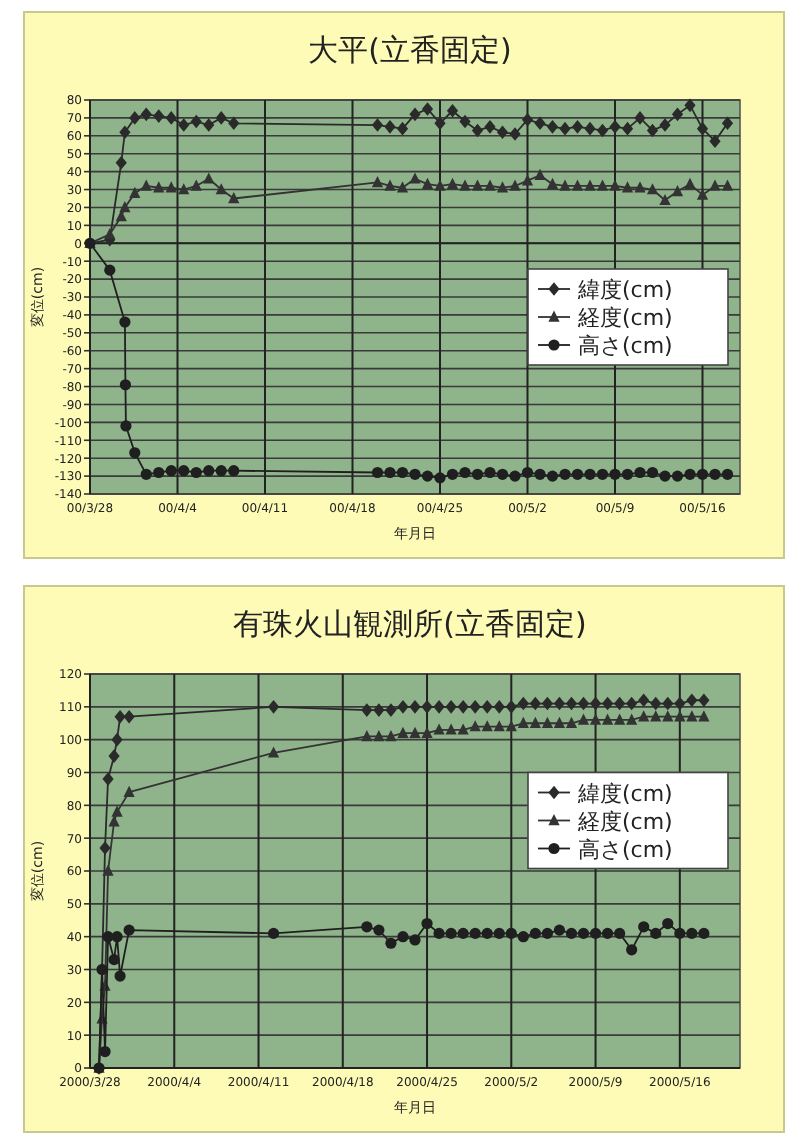 This screenshot has height=1148, width=800. I want to click on legend-label: 緯度(cm), so click(625, 290).